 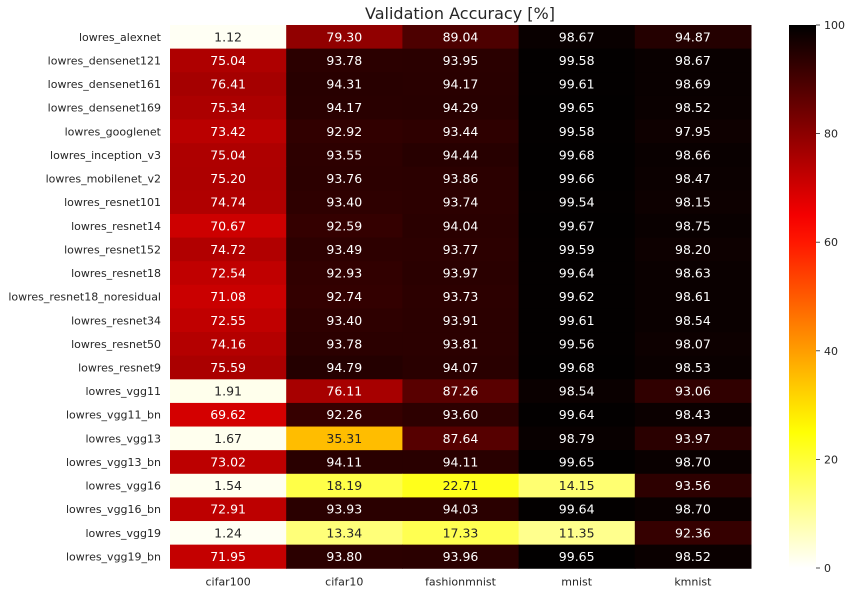 What do you see at coordinates (344, 154) in the screenshot?
I see `cell-value: 93.55` at bounding box center [344, 154].